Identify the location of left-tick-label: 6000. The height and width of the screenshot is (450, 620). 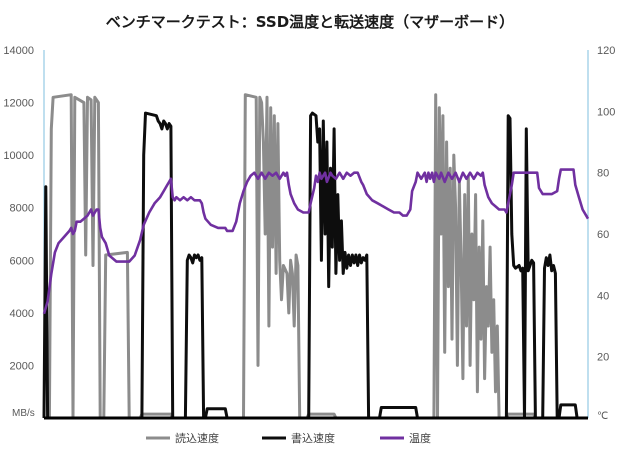
(22, 261).